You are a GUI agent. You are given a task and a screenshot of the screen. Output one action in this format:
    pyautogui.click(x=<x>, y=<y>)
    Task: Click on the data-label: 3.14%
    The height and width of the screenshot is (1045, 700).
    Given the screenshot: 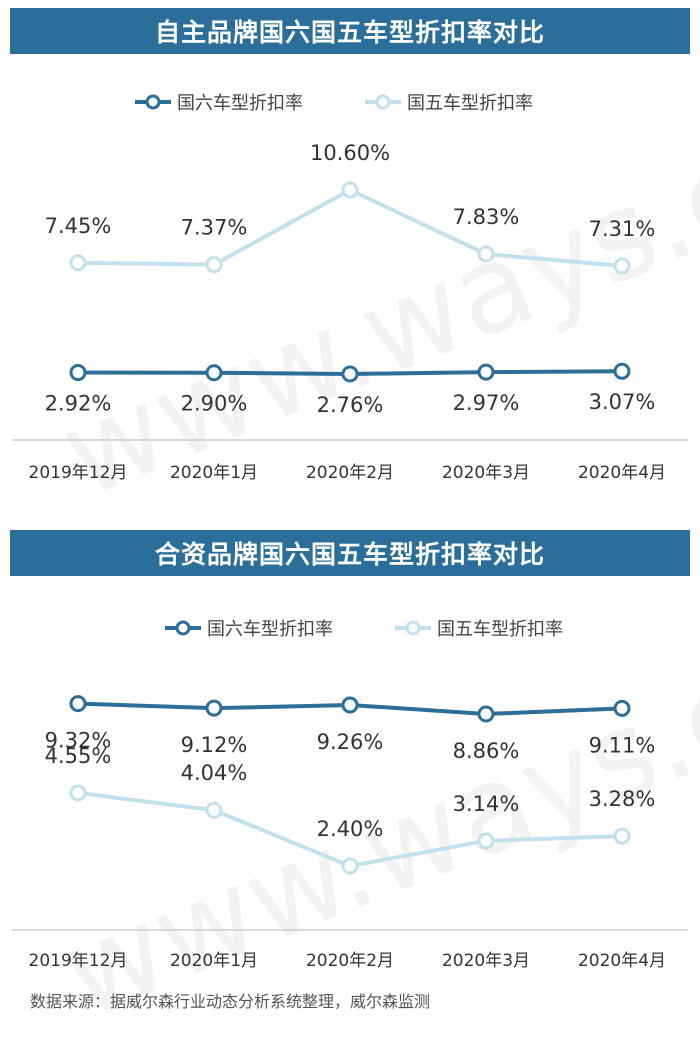 What is the action you would take?
    pyautogui.click(x=486, y=804)
    